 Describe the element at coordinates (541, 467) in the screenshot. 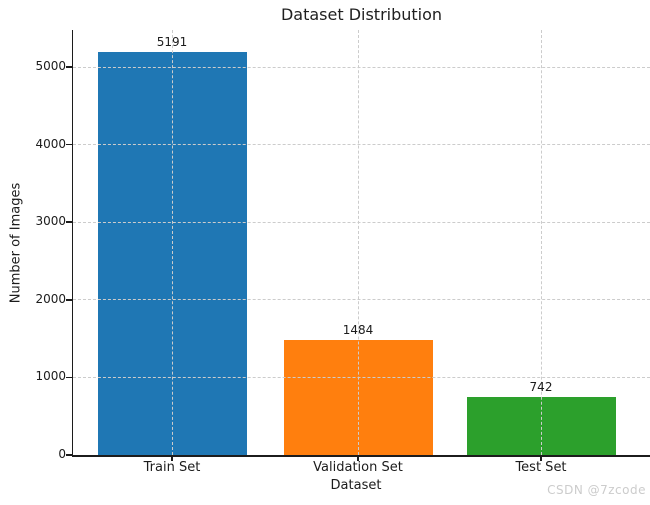

I see `x-tick-label: Test Set` at that location.